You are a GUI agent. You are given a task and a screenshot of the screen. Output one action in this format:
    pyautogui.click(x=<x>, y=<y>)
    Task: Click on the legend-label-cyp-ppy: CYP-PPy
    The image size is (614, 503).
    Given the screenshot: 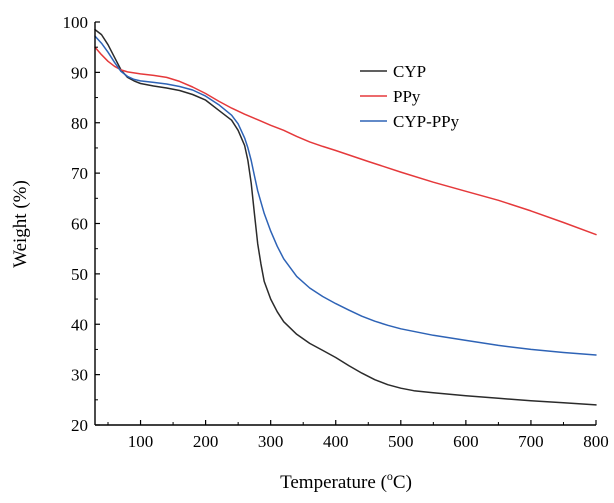 What is the action you would take?
    pyautogui.click(x=426, y=121)
    